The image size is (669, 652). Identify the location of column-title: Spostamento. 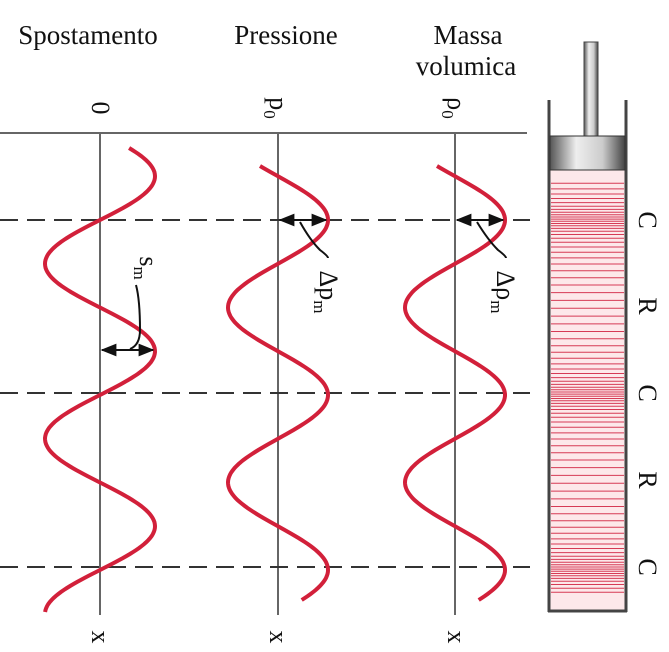
(88, 35).